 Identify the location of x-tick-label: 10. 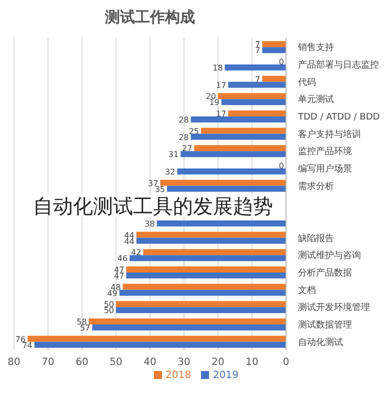
(252, 362).